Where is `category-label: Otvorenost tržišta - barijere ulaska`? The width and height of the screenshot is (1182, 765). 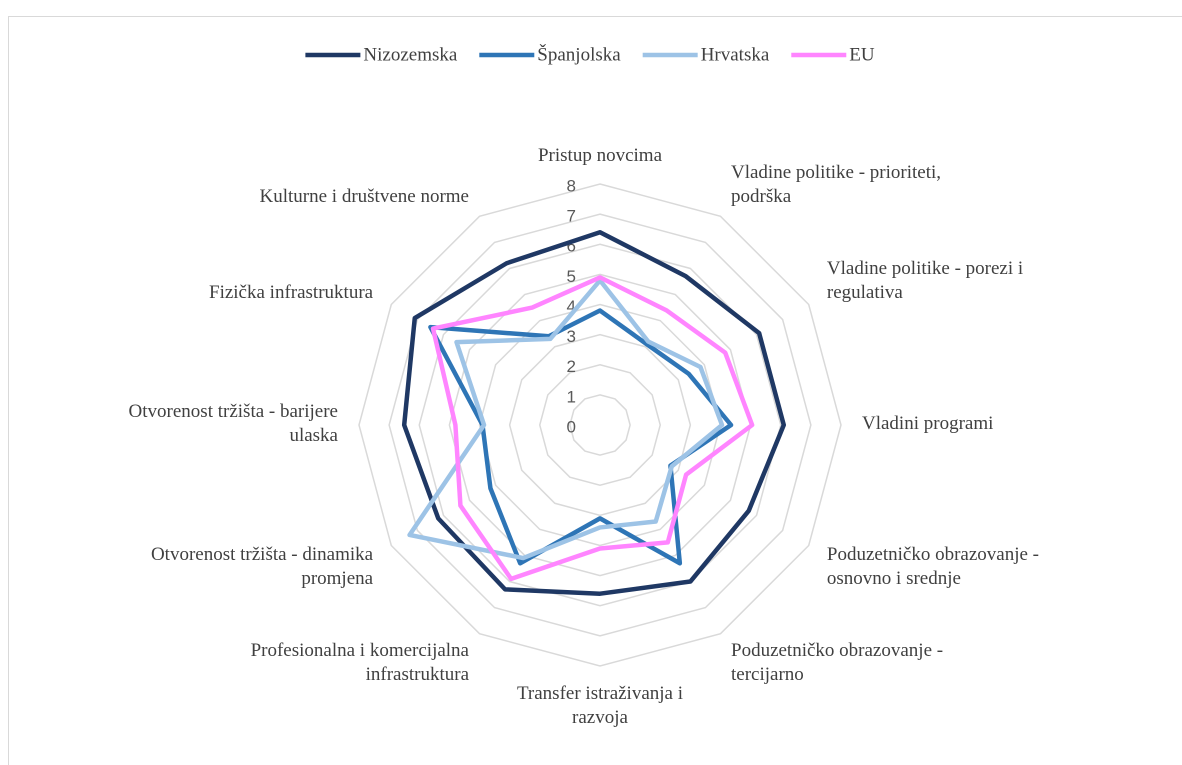 category-label: Otvorenost tržišta - barijere ulaska is located at coordinates (234, 423).